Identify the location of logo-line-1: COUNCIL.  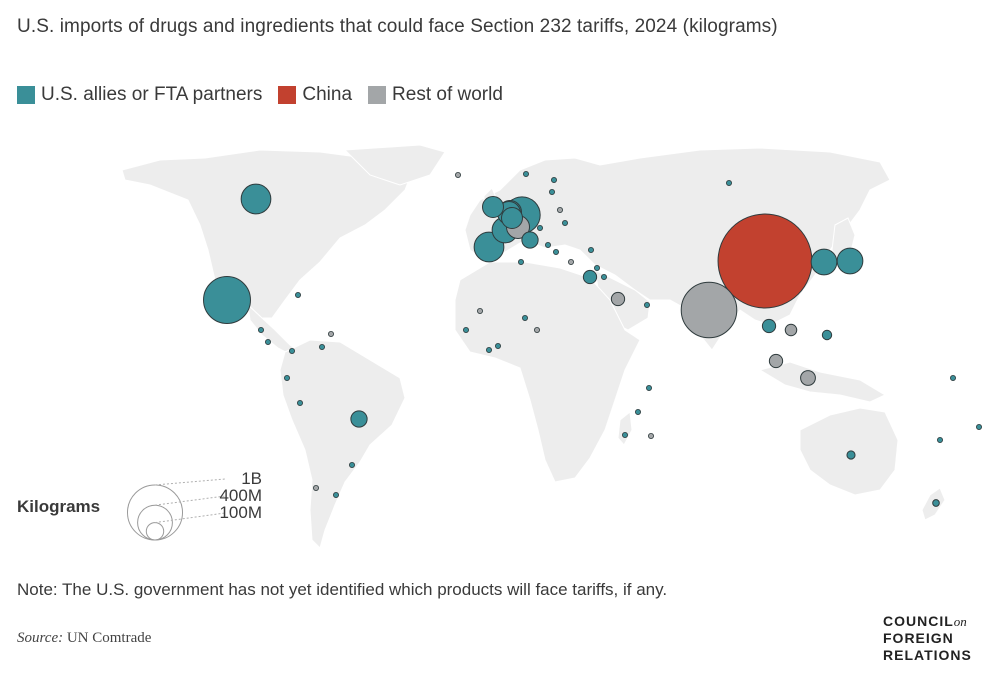
(918, 621).